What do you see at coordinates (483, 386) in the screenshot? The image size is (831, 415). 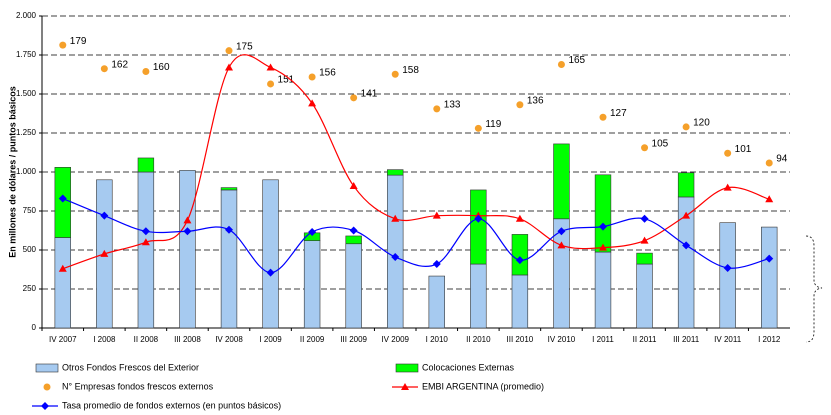 I see `legend-label: EMBI ARGENTINA (promedio)` at bounding box center [483, 386].